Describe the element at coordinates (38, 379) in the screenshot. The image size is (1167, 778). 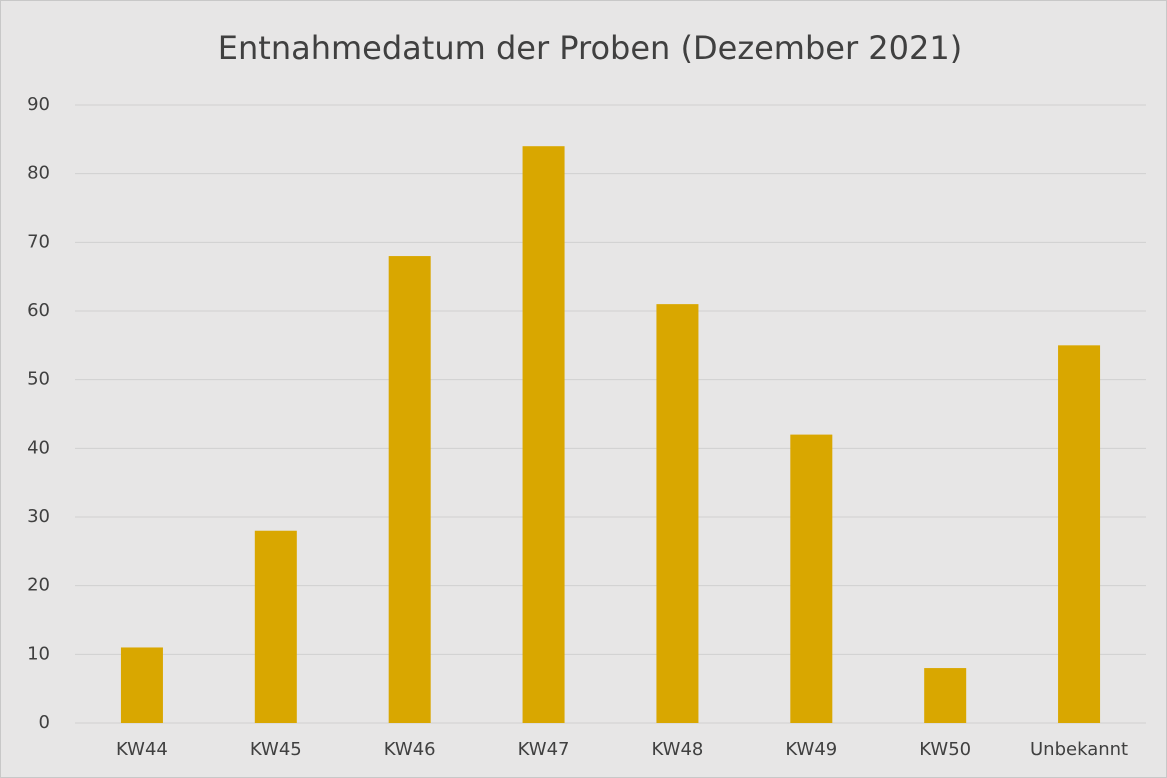
I see `y-tick-label: 50` at that location.